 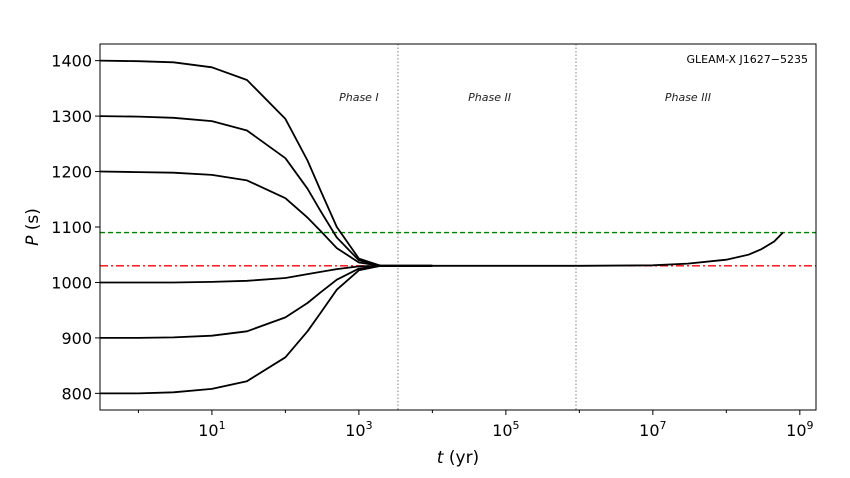 What do you see at coordinates (211, 429) in the screenshot?
I see `x-tick-label: 10¹` at bounding box center [211, 429].